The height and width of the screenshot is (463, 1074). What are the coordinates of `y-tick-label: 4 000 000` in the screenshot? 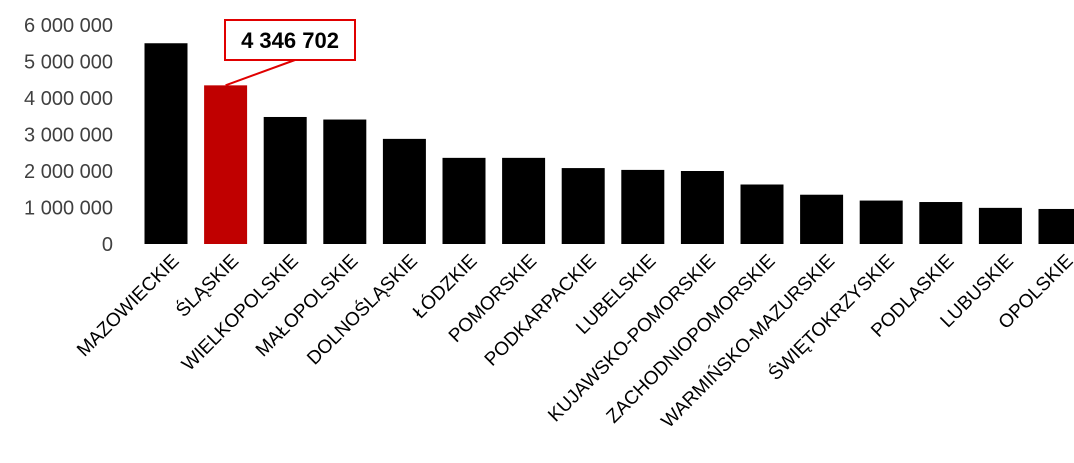 It's located at (68, 99).